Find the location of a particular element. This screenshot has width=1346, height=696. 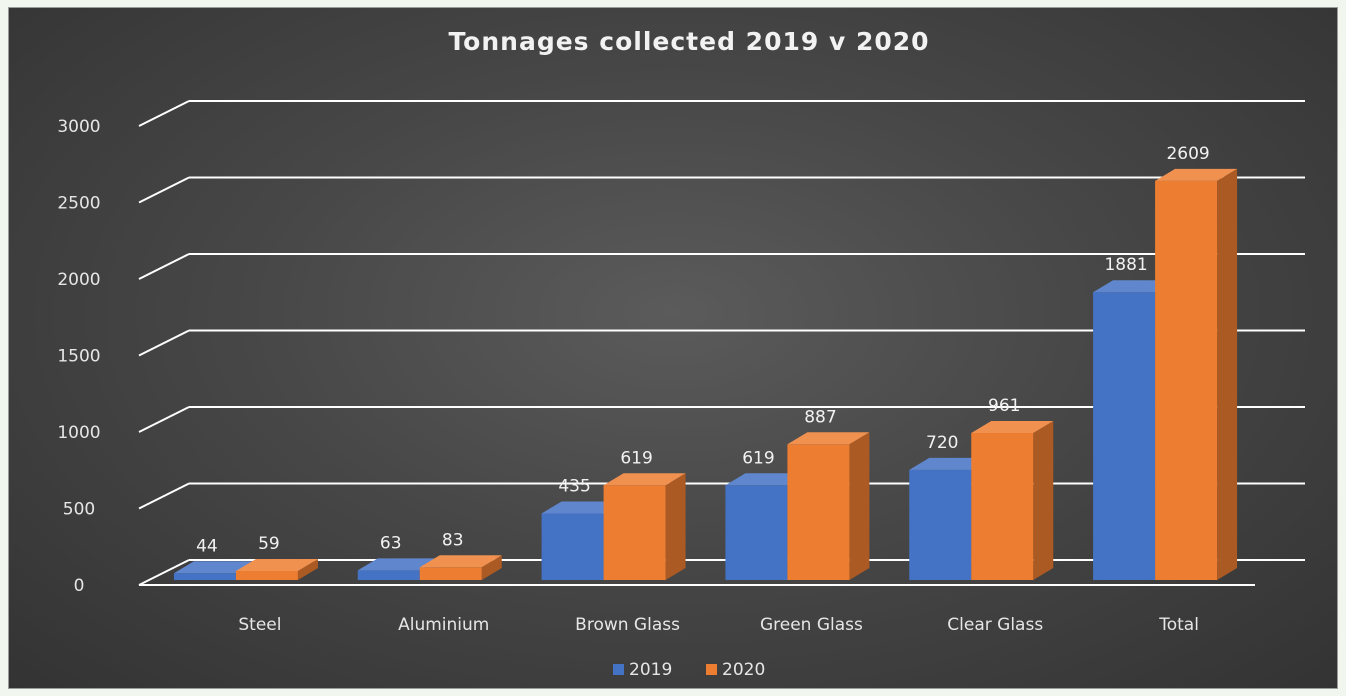

data-label: 44 is located at coordinates (207, 546).